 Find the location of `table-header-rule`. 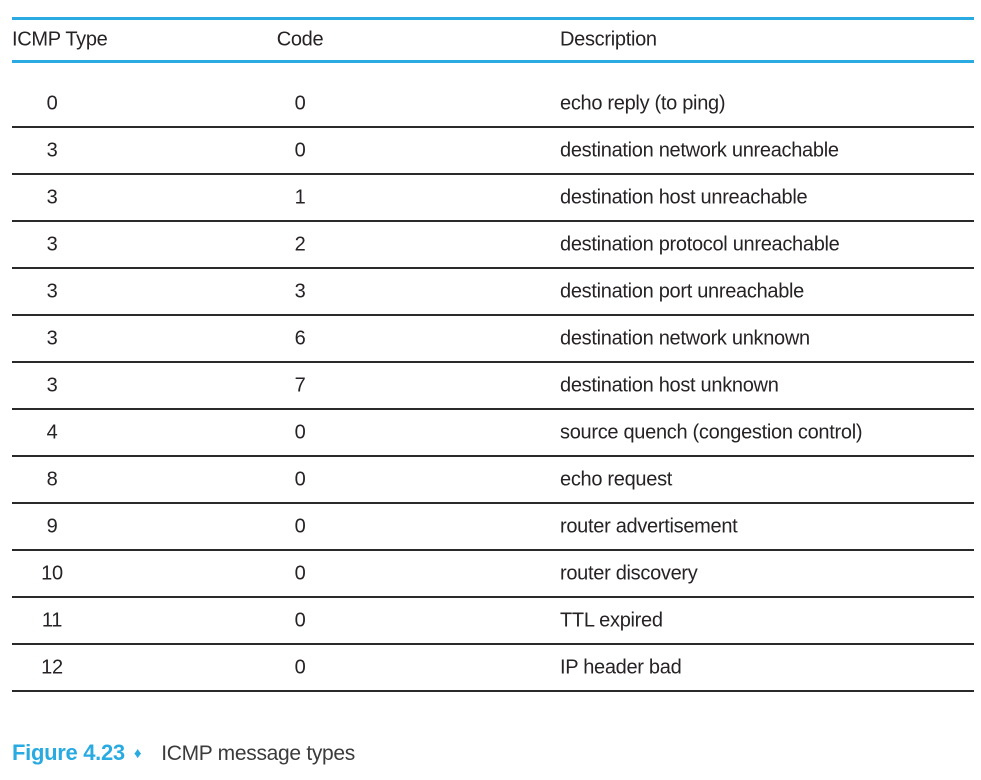

table-header-rule is located at coordinates (493, 61).